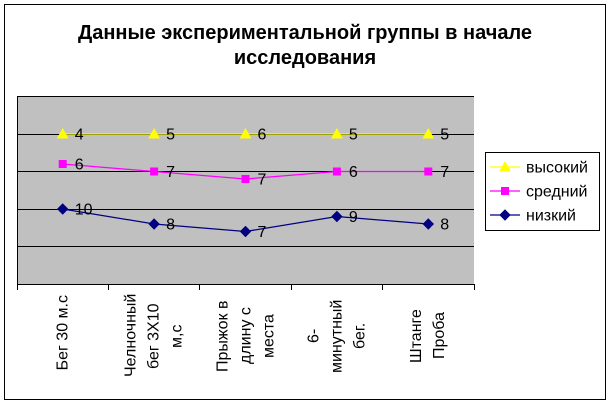 The width and height of the screenshot is (610, 404). I want to click on legend-entry: высокий, so click(539, 168).